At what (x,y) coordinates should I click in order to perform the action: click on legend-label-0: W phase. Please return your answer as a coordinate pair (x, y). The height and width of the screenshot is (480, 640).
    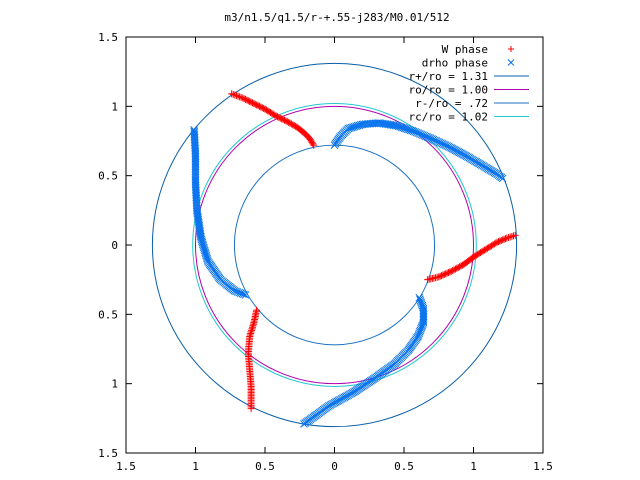
    Looking at the image, I should click on (465, 49).